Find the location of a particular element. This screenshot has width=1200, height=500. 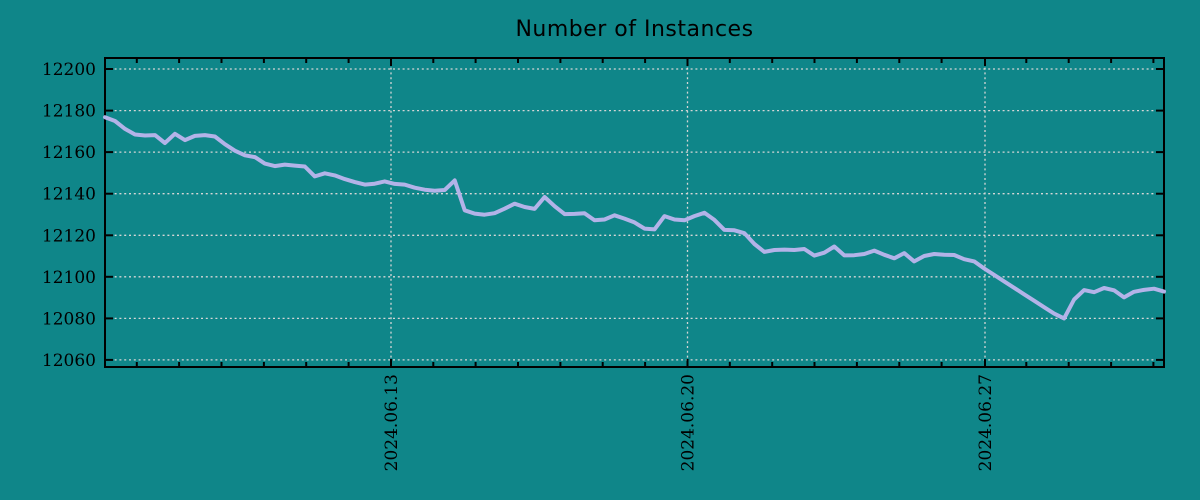

y-tick-label: 12060 is located at coordinates (69, 361).